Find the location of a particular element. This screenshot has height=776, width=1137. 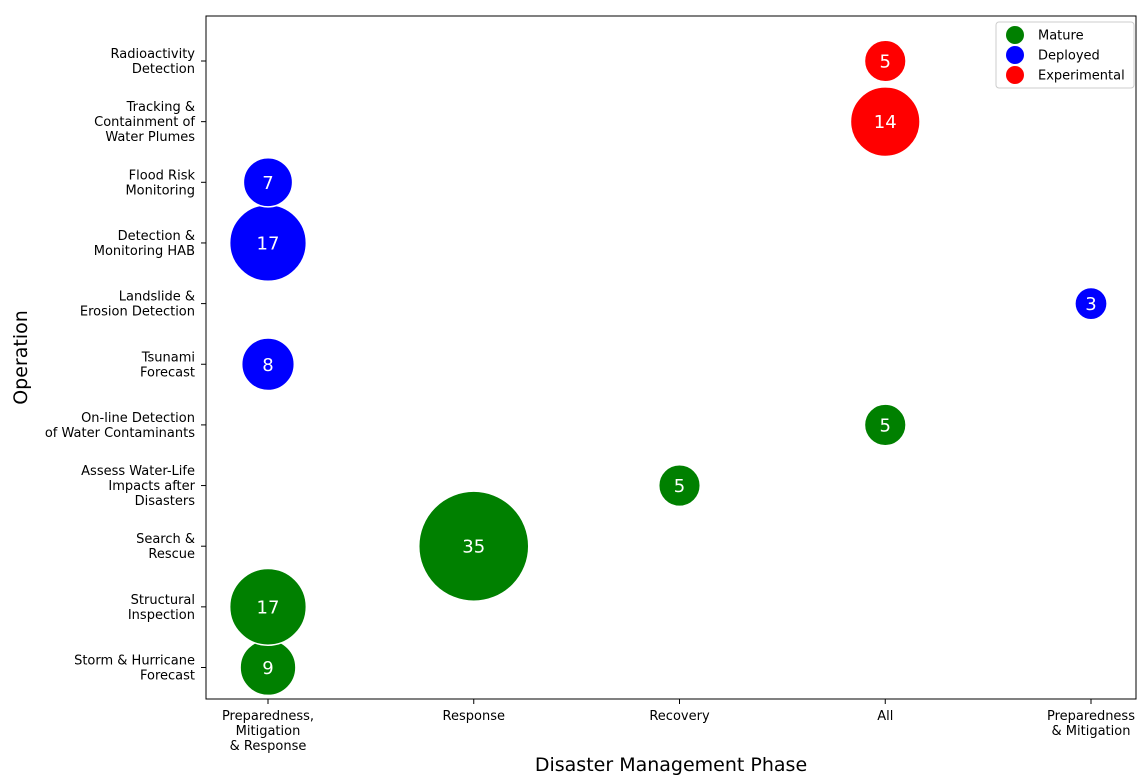

y-tick-label: Structural is located at coordinates (163, 600).